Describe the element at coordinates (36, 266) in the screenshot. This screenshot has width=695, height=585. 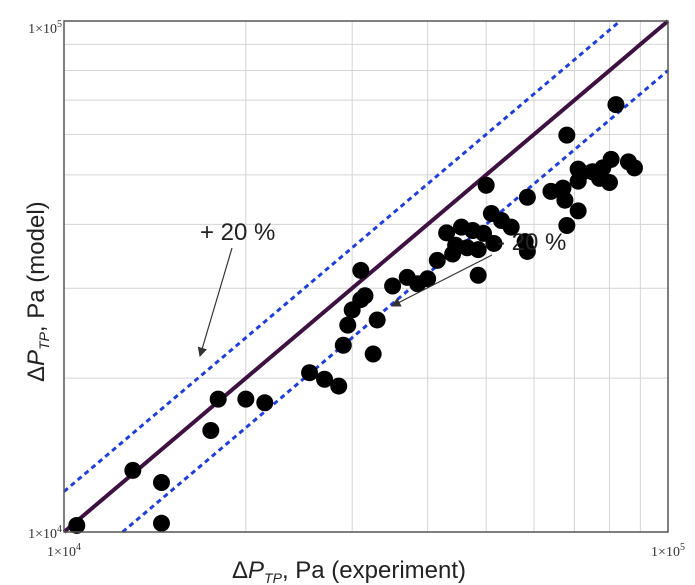
I see `y-axis-label-rest: , Pa (model)` at that location.